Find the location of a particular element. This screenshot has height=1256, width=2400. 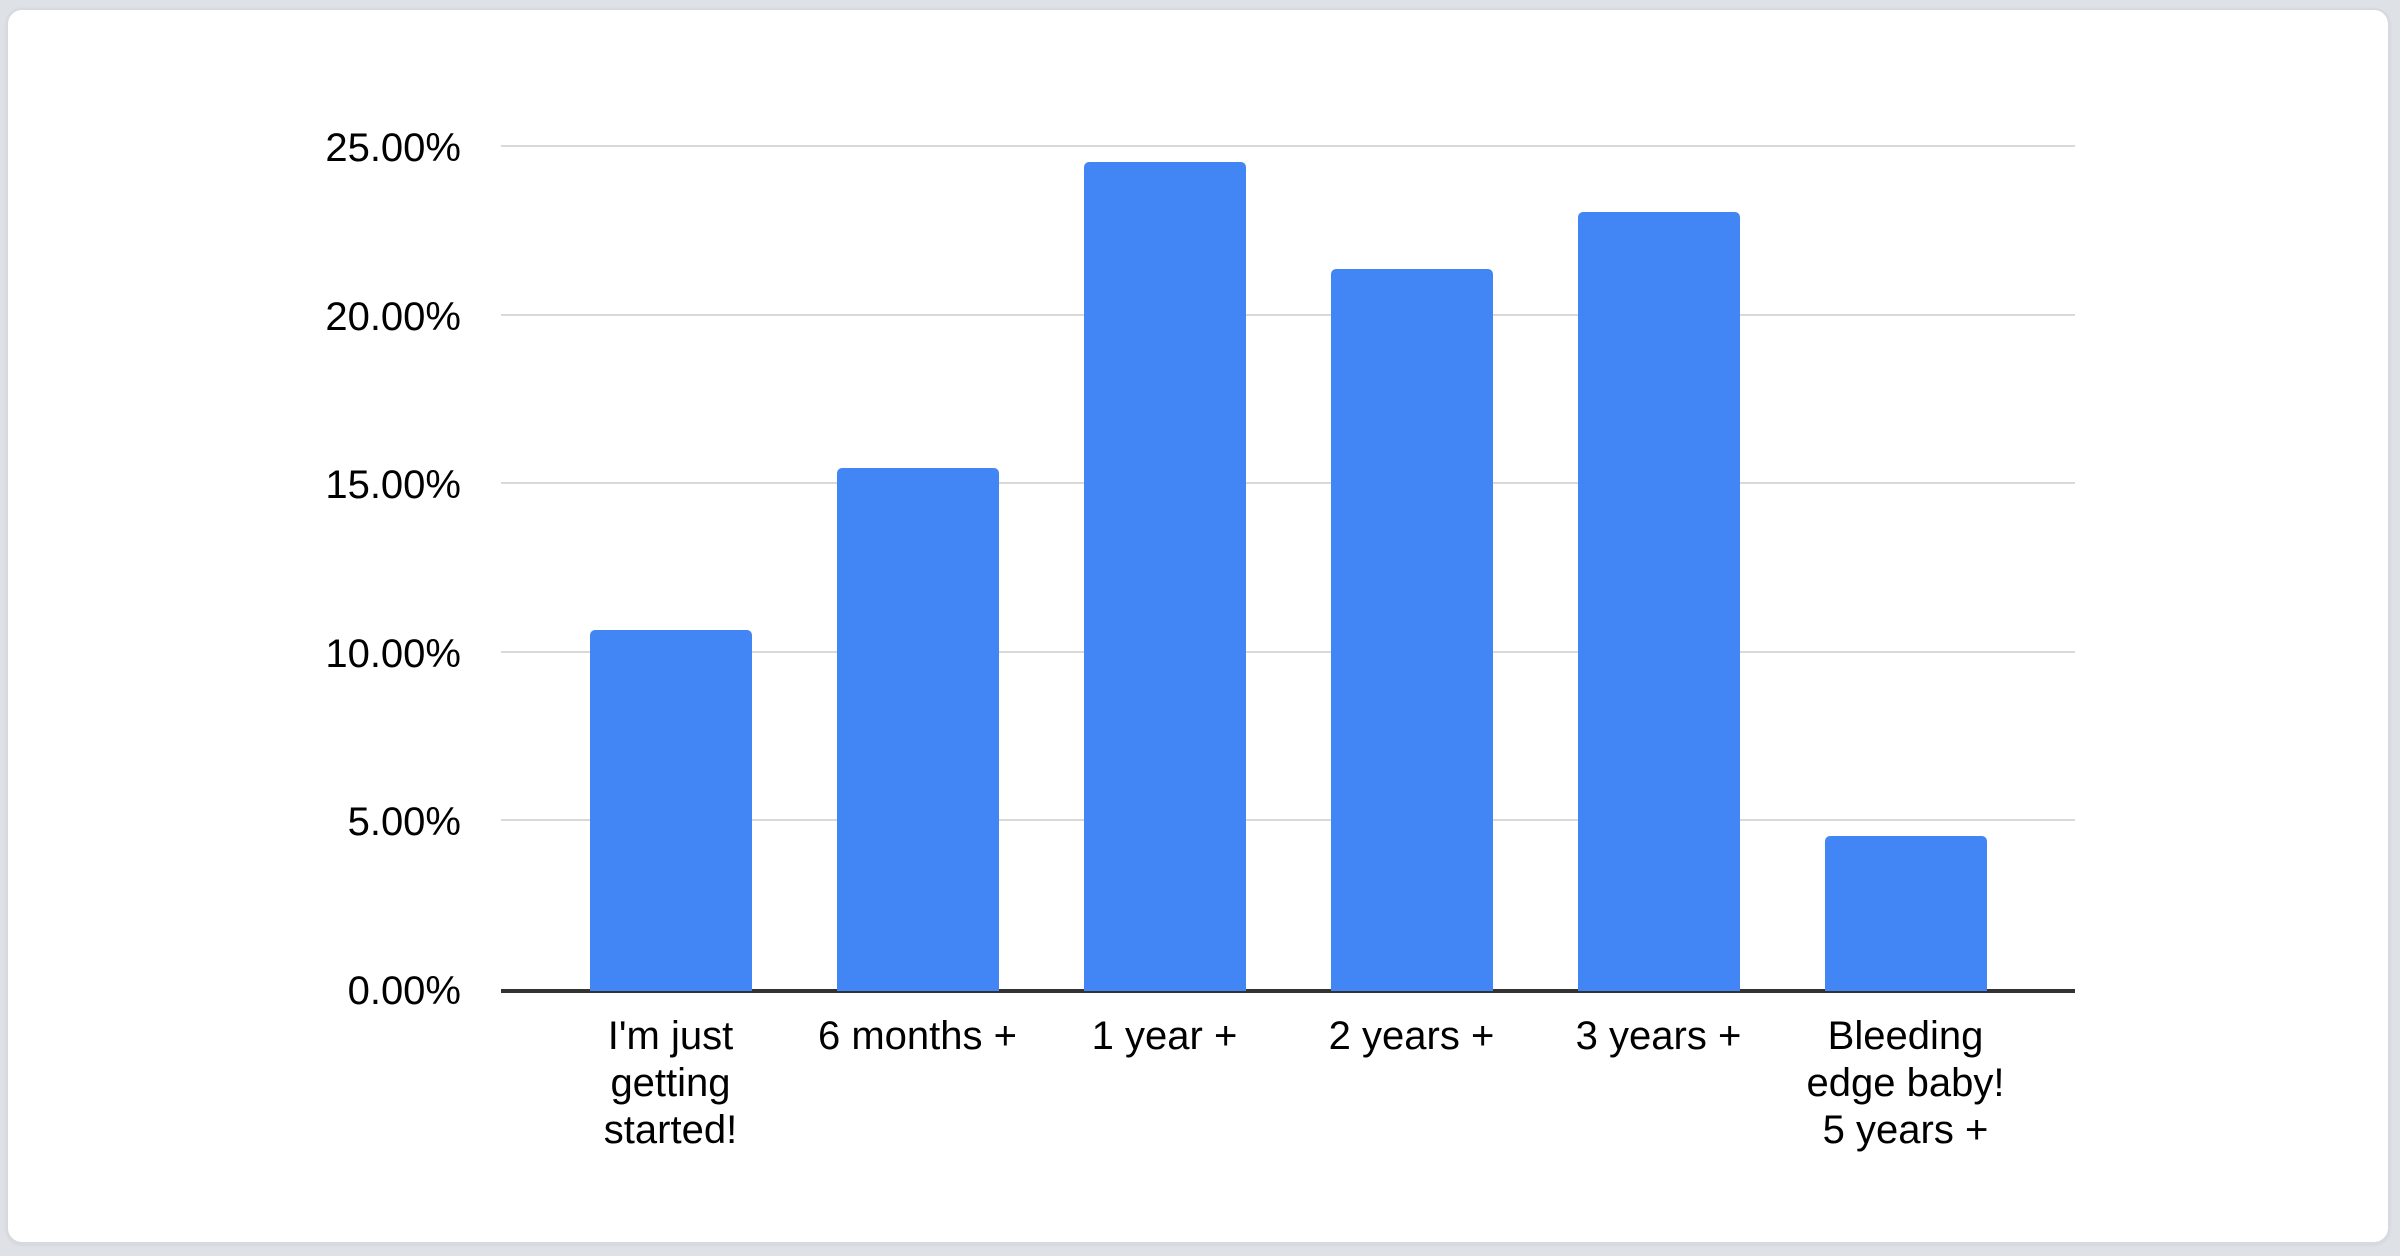

y-tick-label: 5.00% is located at coordinates (404, 822).